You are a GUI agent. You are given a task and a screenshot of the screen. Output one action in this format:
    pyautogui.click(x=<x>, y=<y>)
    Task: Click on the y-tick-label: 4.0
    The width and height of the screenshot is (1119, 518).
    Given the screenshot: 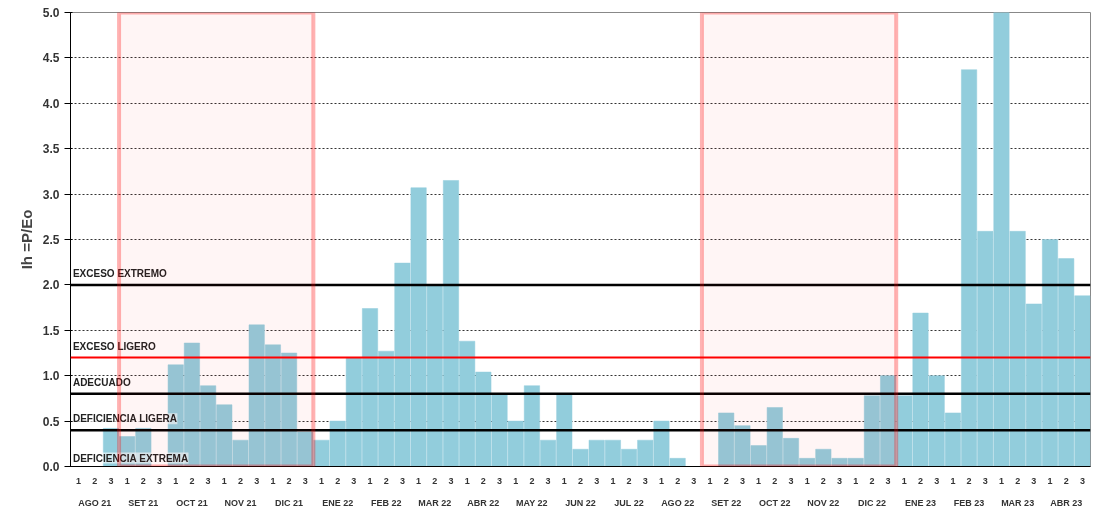 What is the action you would take?
    pyautogui.click(x=51, y=103)
    